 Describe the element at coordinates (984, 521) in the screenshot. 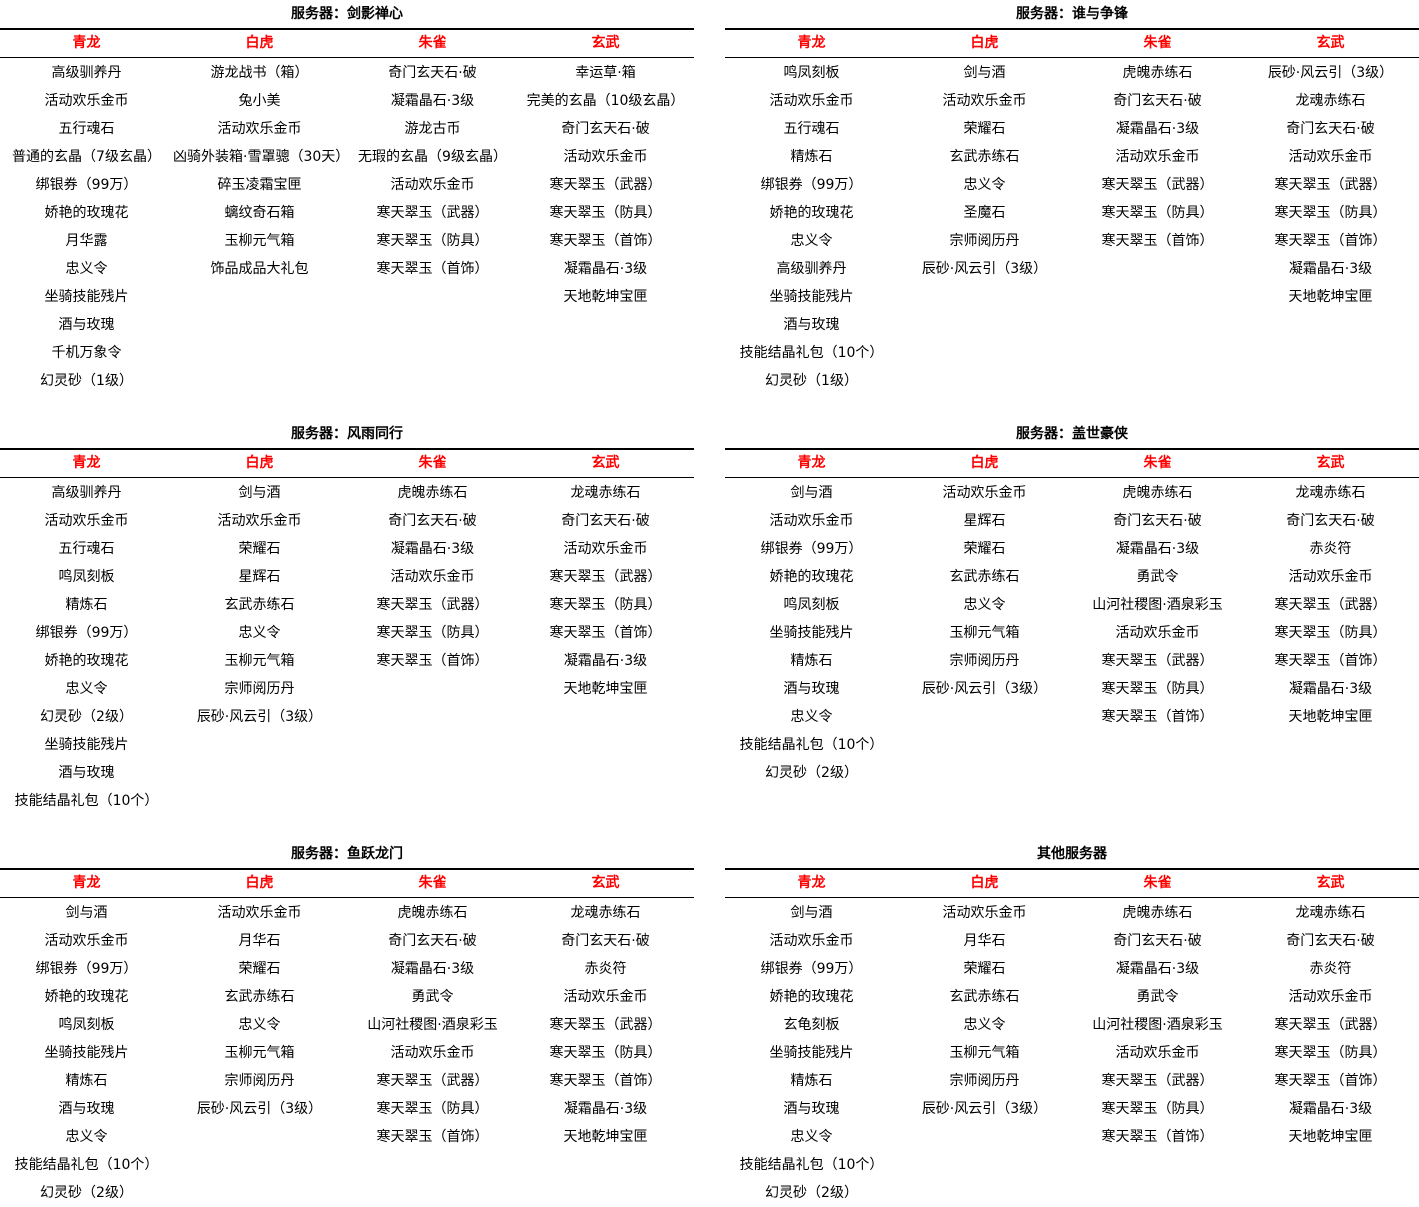

I see `reward-item: 星辉石` at that location.